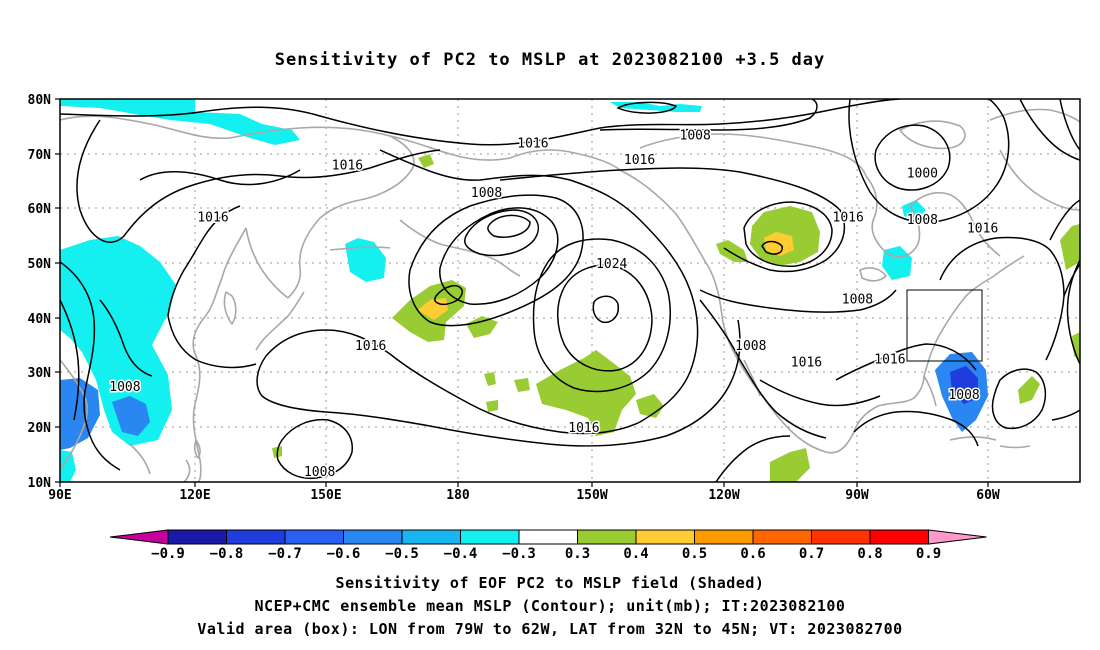 This screenshot has width=1100, height=650. What do you see at coordinates (40, 483) in the screenshot?
I see `lat-label: 10N` at bounding box center [40, 483].